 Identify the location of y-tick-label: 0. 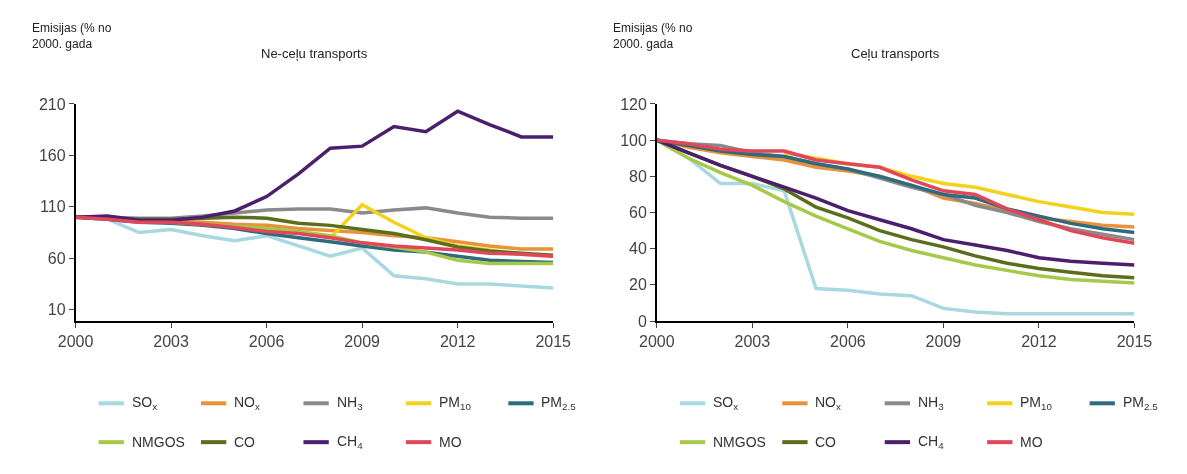
(642, 321).